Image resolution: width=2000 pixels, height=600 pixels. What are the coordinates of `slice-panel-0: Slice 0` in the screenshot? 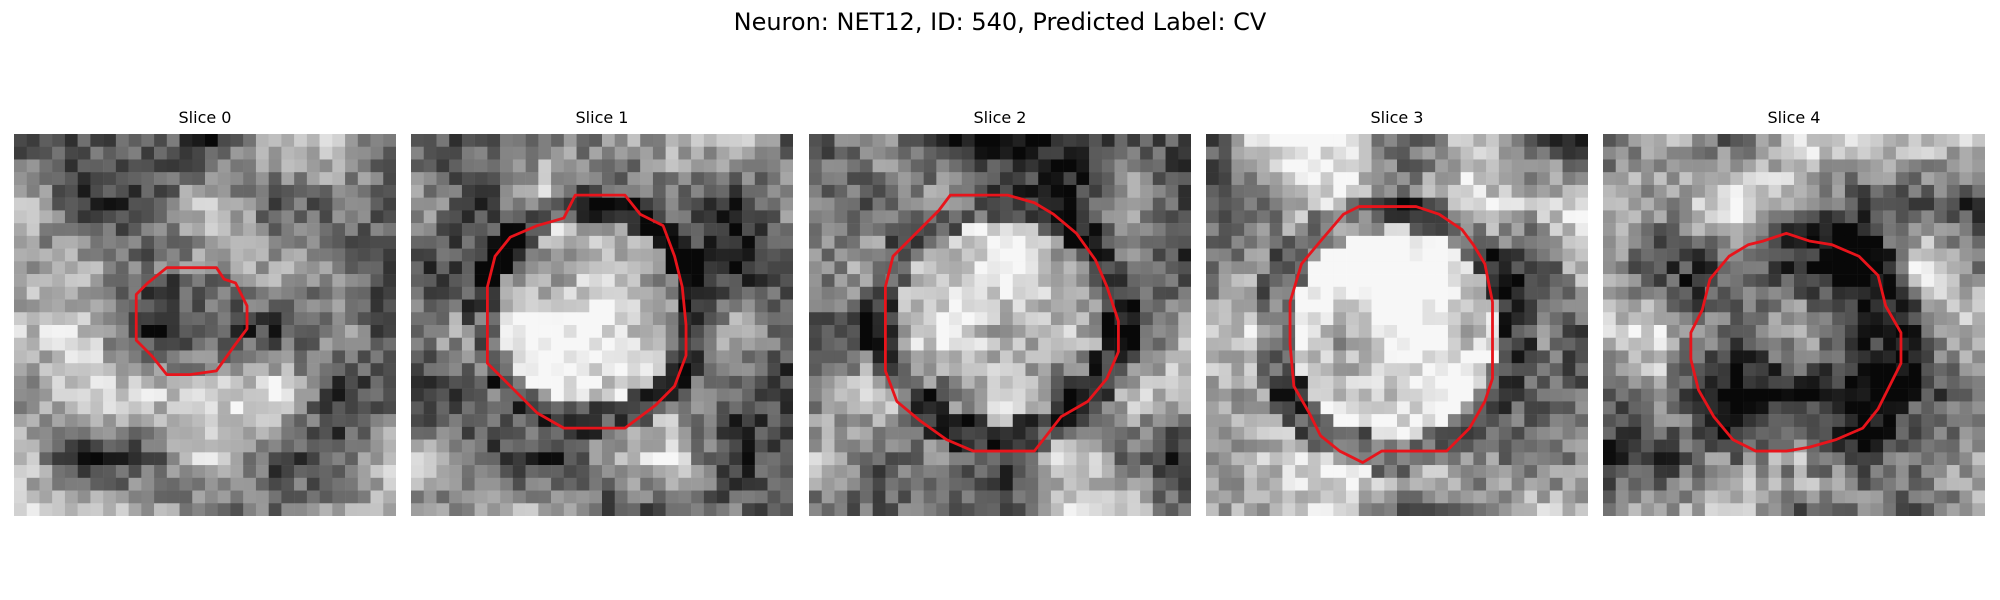 It's located at (205, 312).